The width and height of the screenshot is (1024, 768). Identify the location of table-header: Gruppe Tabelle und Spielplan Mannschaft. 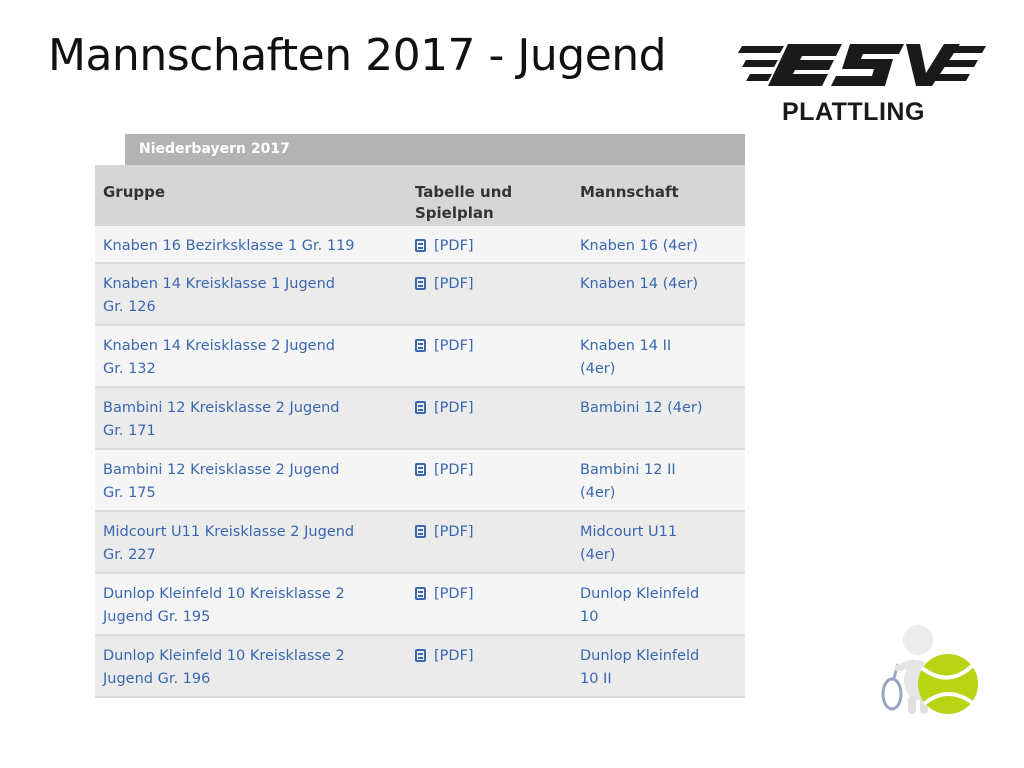
(420, 195).